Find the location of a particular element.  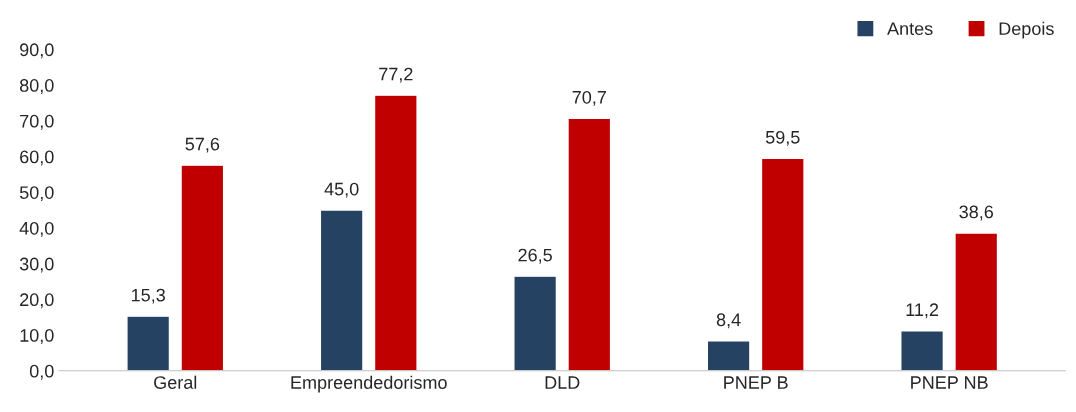

legend-label: Depois is located at coordinates (1026, 30).